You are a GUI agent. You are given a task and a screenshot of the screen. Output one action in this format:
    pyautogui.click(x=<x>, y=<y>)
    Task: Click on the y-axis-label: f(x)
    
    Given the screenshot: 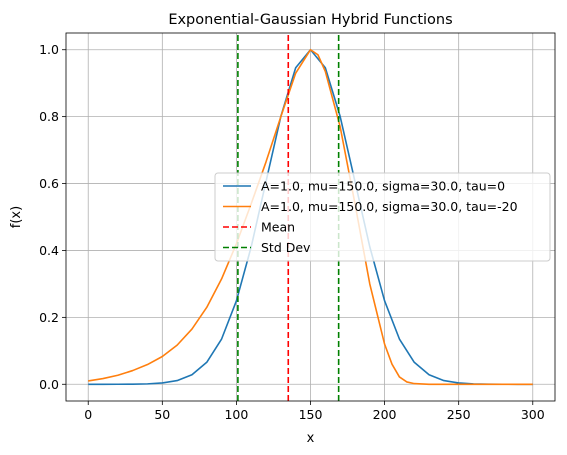 What is the action you would take?
    pyautogui.click(x=16, y=217)
    